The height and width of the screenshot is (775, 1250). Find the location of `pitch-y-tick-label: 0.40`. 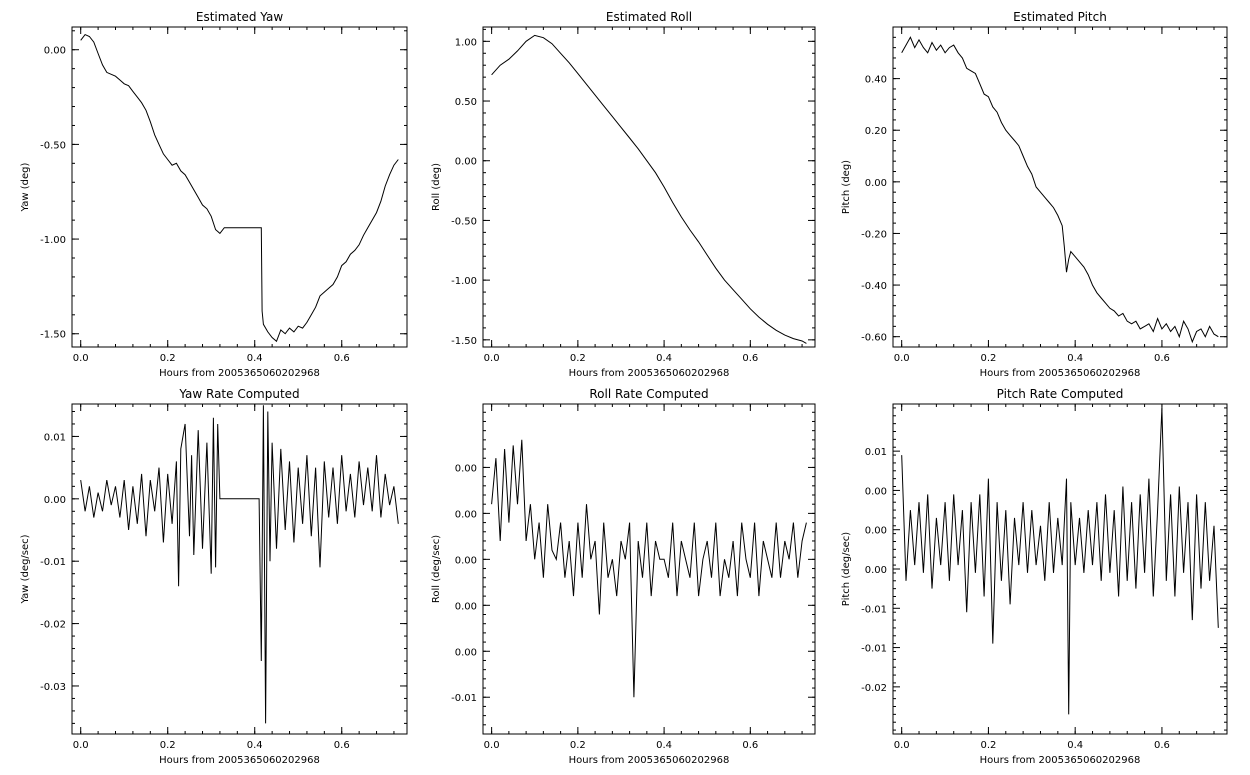

pitch-y-tick-label: 0.40 is located at coordinates (876, 80).